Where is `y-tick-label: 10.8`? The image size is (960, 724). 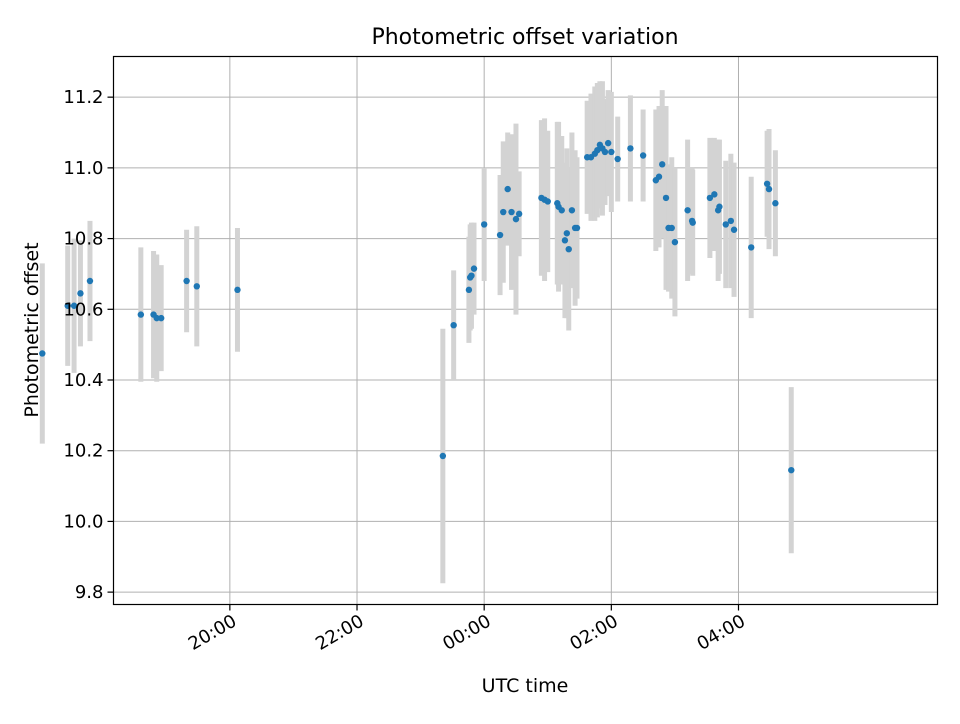 y-tick-label: 10.8 is located at coordinates (83, 239).